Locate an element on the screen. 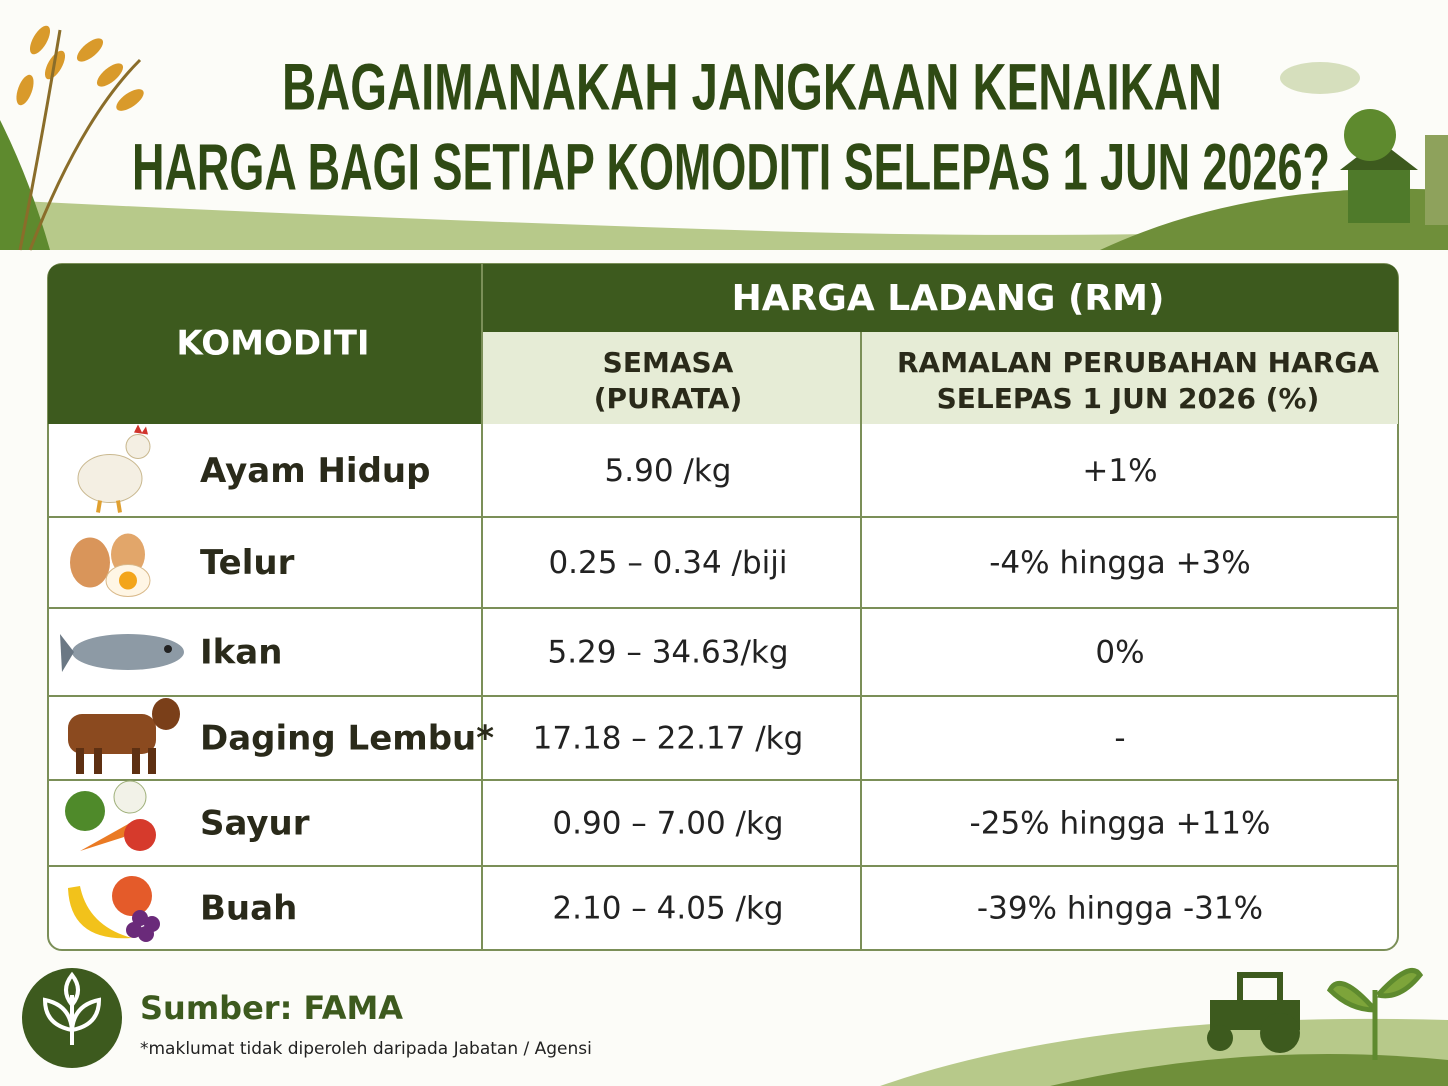  group-header: HARGA LADANG (RM) is located at coordinates (948, 298).